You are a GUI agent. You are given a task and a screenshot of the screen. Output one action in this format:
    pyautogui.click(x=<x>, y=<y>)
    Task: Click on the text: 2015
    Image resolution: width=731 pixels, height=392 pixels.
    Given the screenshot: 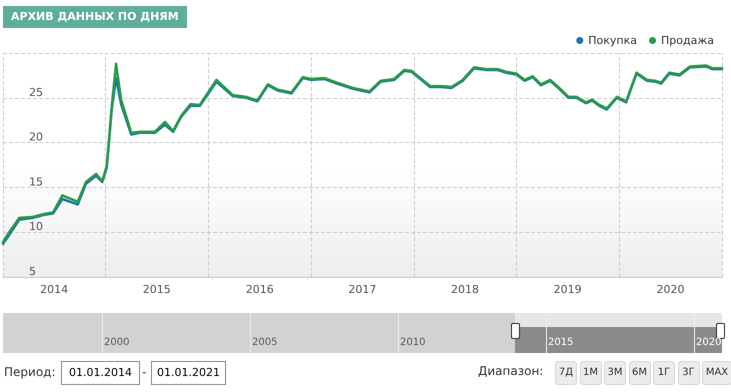 What is the action you would take?
    pyautogui.click(x=561, y=342)
    